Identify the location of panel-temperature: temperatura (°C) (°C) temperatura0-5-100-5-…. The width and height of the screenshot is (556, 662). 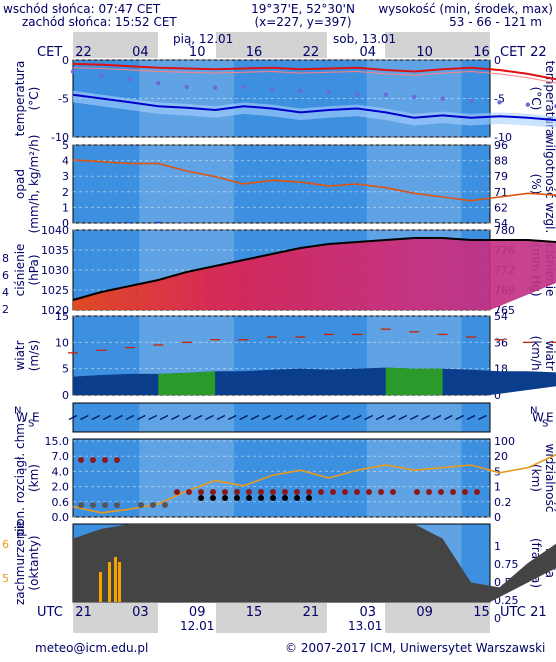
(284, 99).